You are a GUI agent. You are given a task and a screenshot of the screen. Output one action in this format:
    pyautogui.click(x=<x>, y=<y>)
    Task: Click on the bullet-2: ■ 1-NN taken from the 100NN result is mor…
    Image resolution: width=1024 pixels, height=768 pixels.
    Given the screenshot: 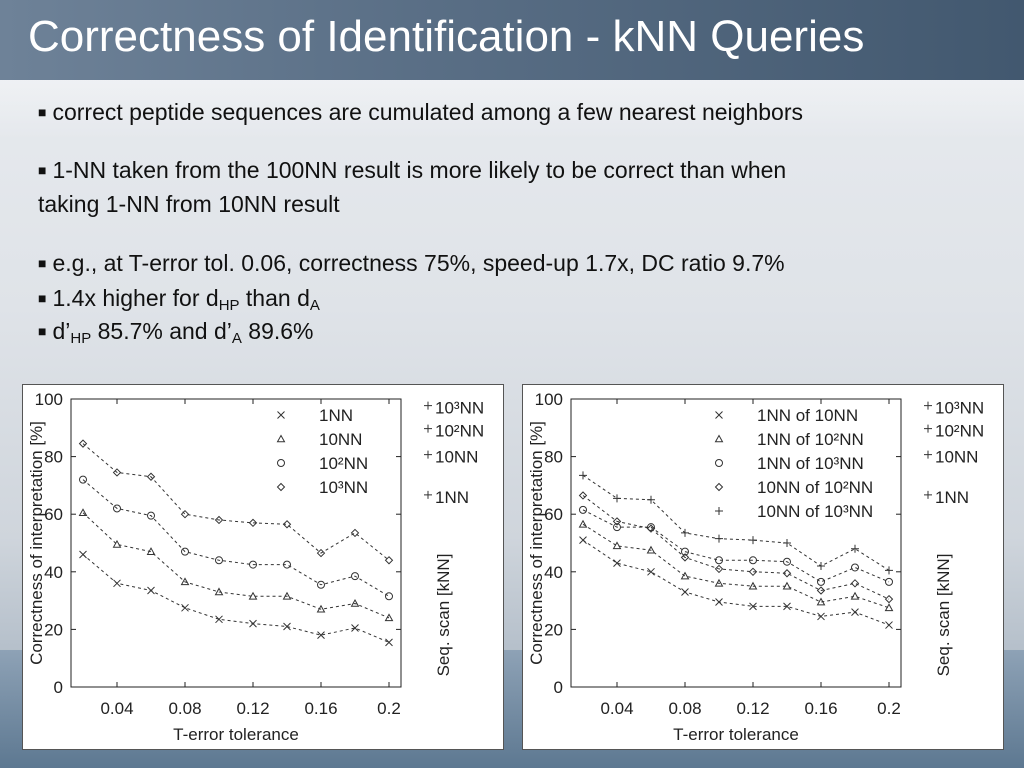 What is the action you would take?
    pyautogui.click(x=412, y=170)
    